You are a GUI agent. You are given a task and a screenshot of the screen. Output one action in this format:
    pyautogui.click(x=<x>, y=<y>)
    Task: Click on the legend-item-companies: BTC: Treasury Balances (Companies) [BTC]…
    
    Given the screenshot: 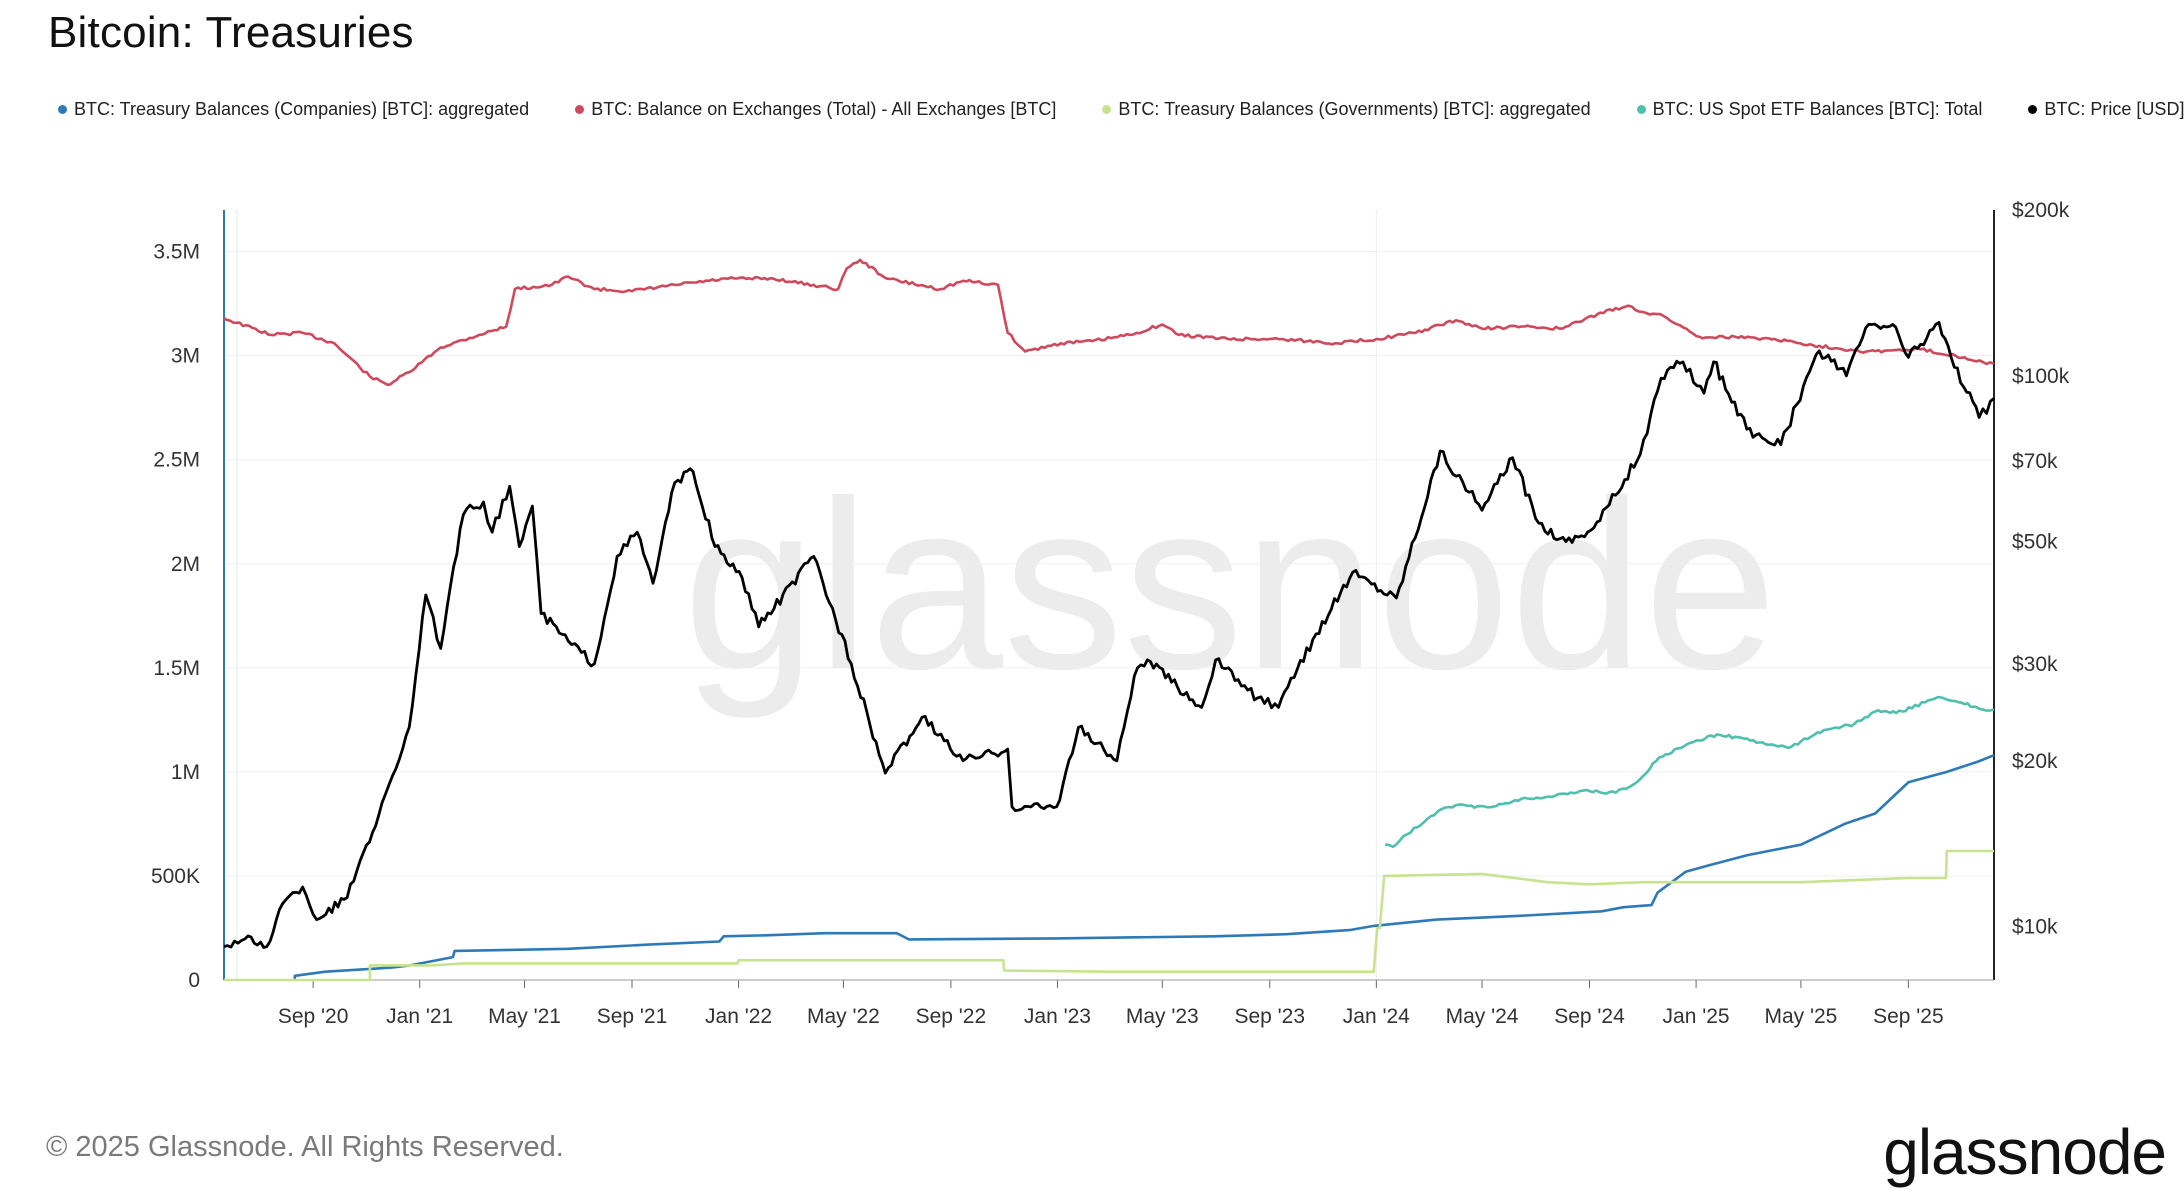 What is the action you would take?
    pyautogui.click(x=293, y=109)
    